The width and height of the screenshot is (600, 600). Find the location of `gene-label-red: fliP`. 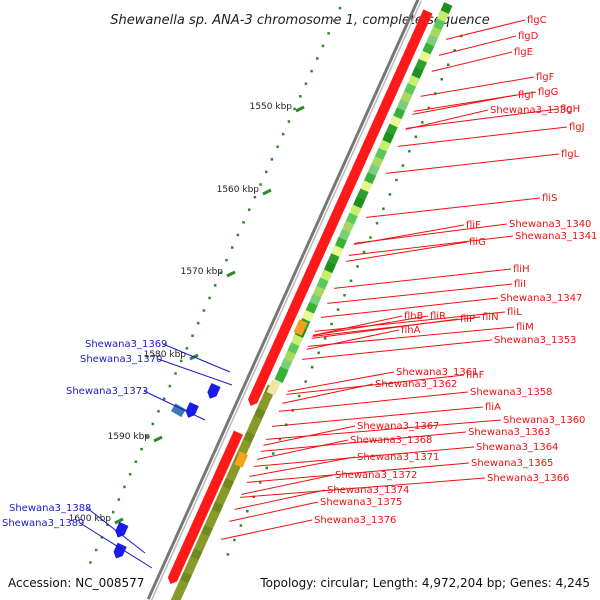

gene-label-red: fliP is located at coordinates (467, 319).